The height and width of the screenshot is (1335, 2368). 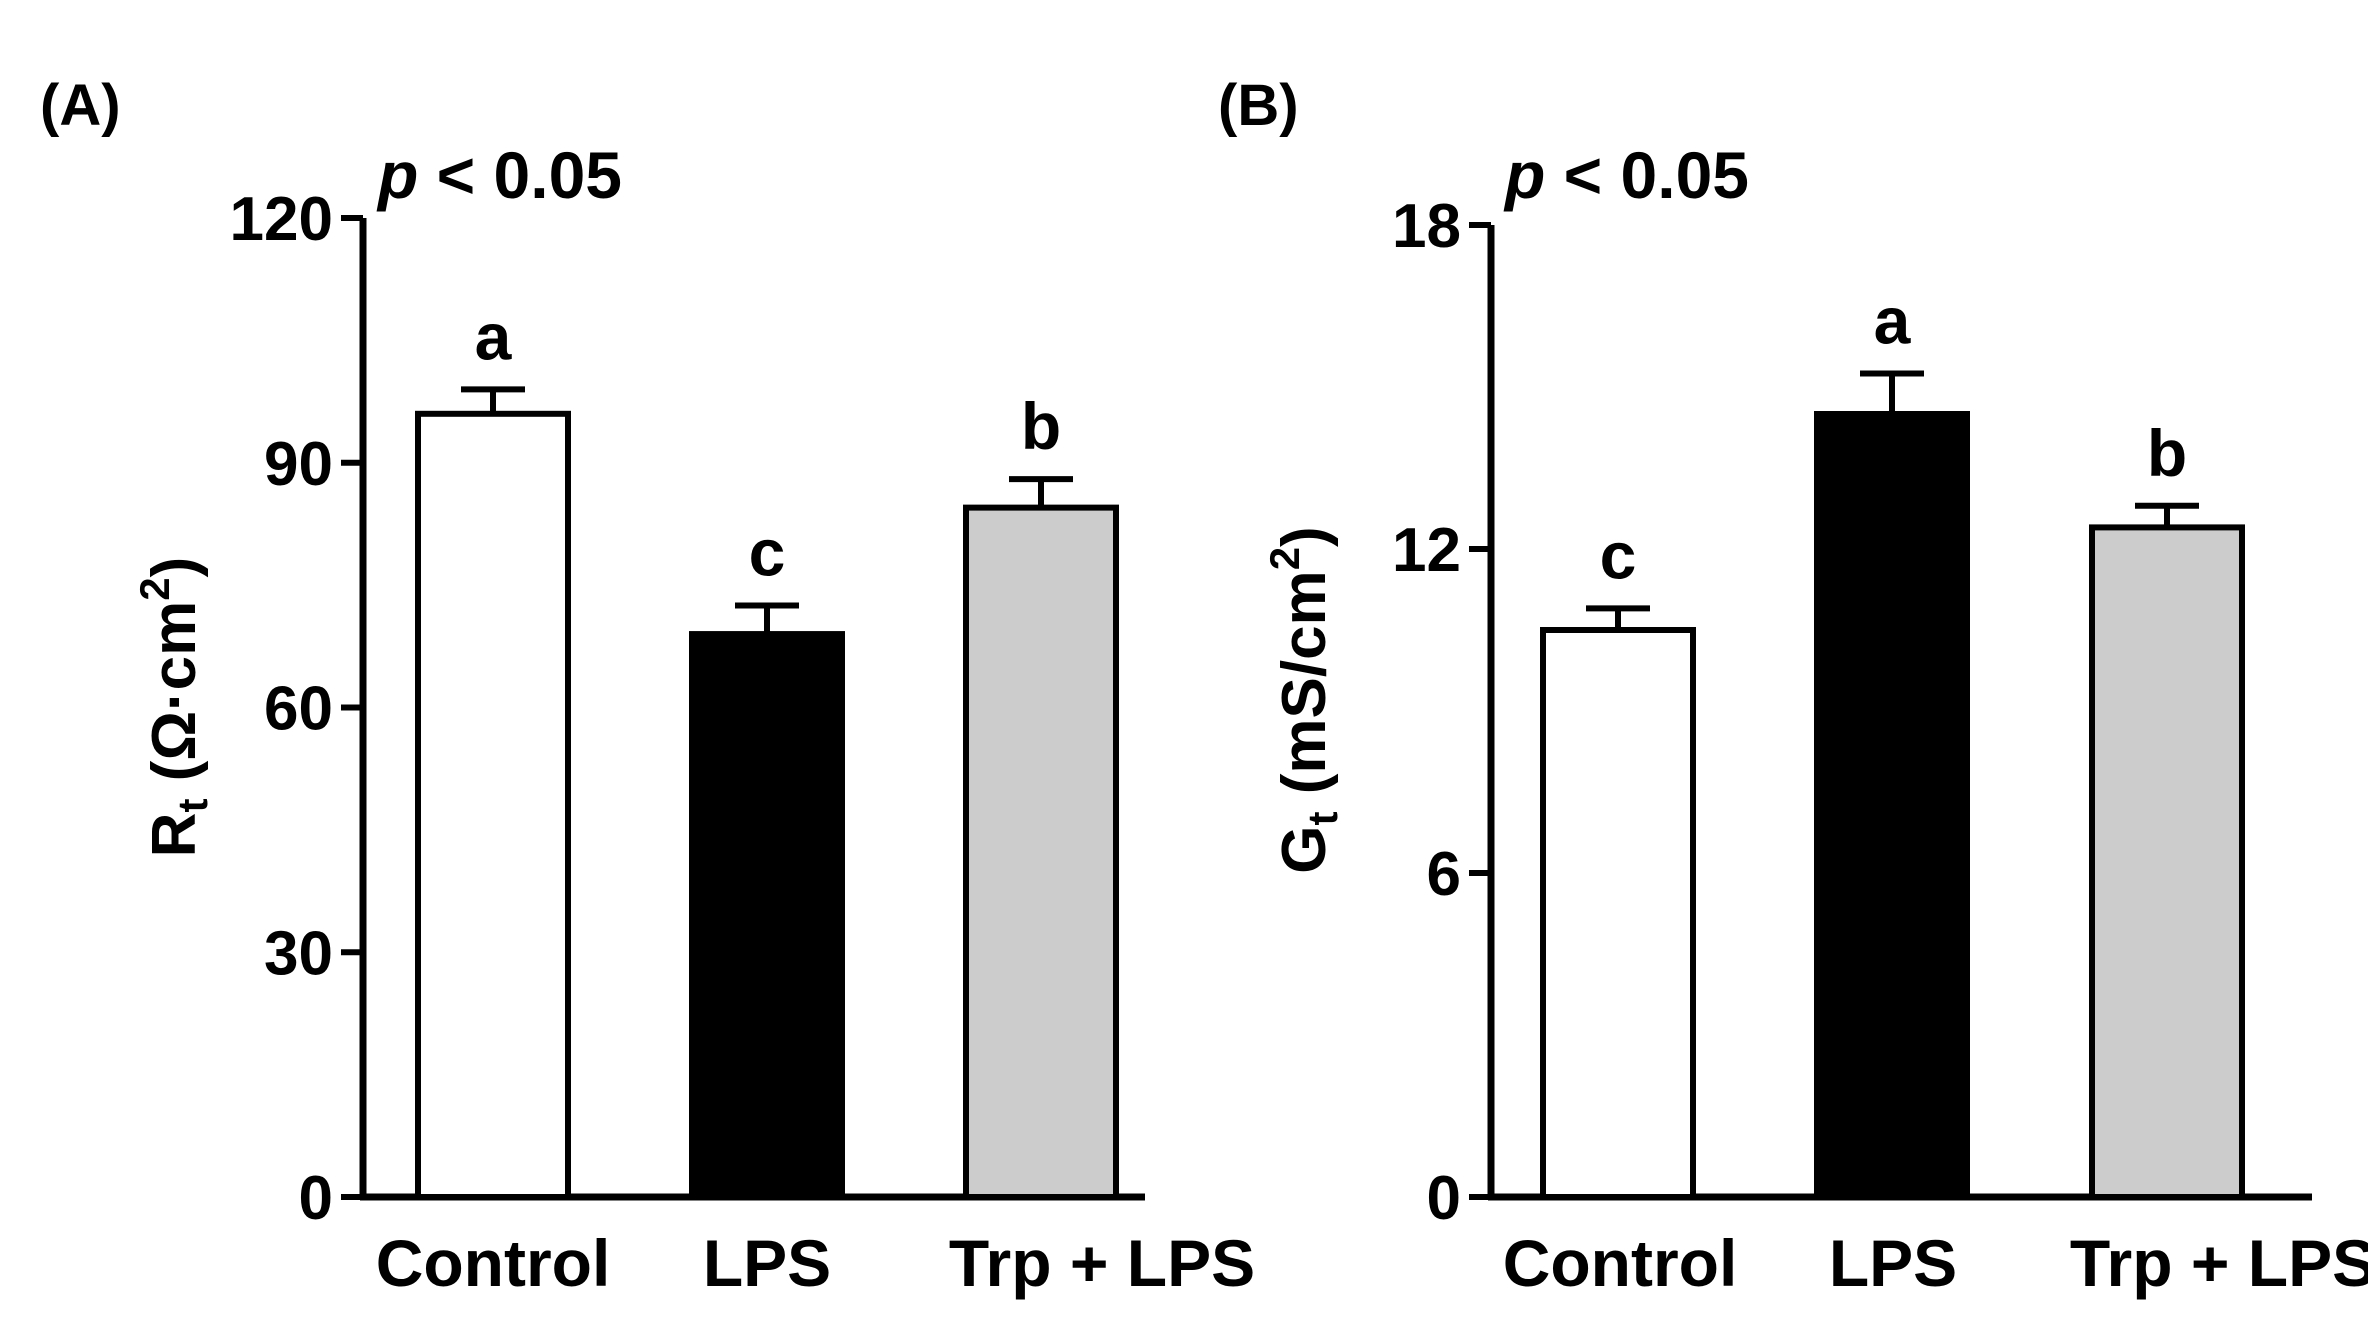 What do you see at coordinates (298, 953) in the screenshot?
I see `y-tick-label: 30` at bounding box center [298, 953].